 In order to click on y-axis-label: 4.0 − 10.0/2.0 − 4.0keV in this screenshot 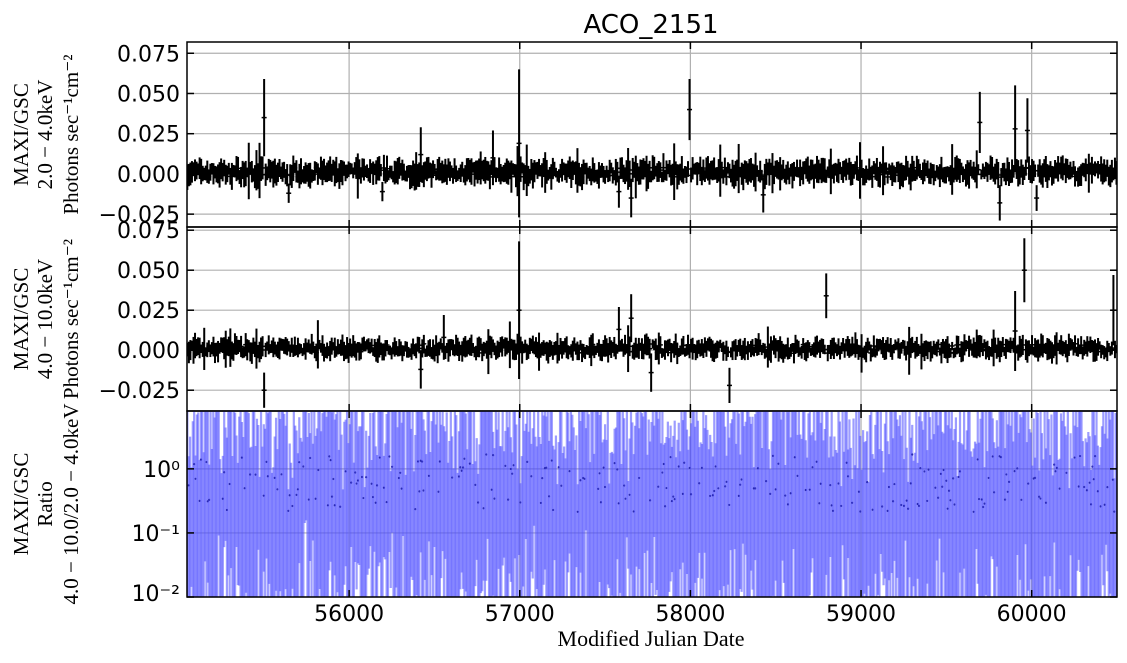, I will do `click(71, 503)`.